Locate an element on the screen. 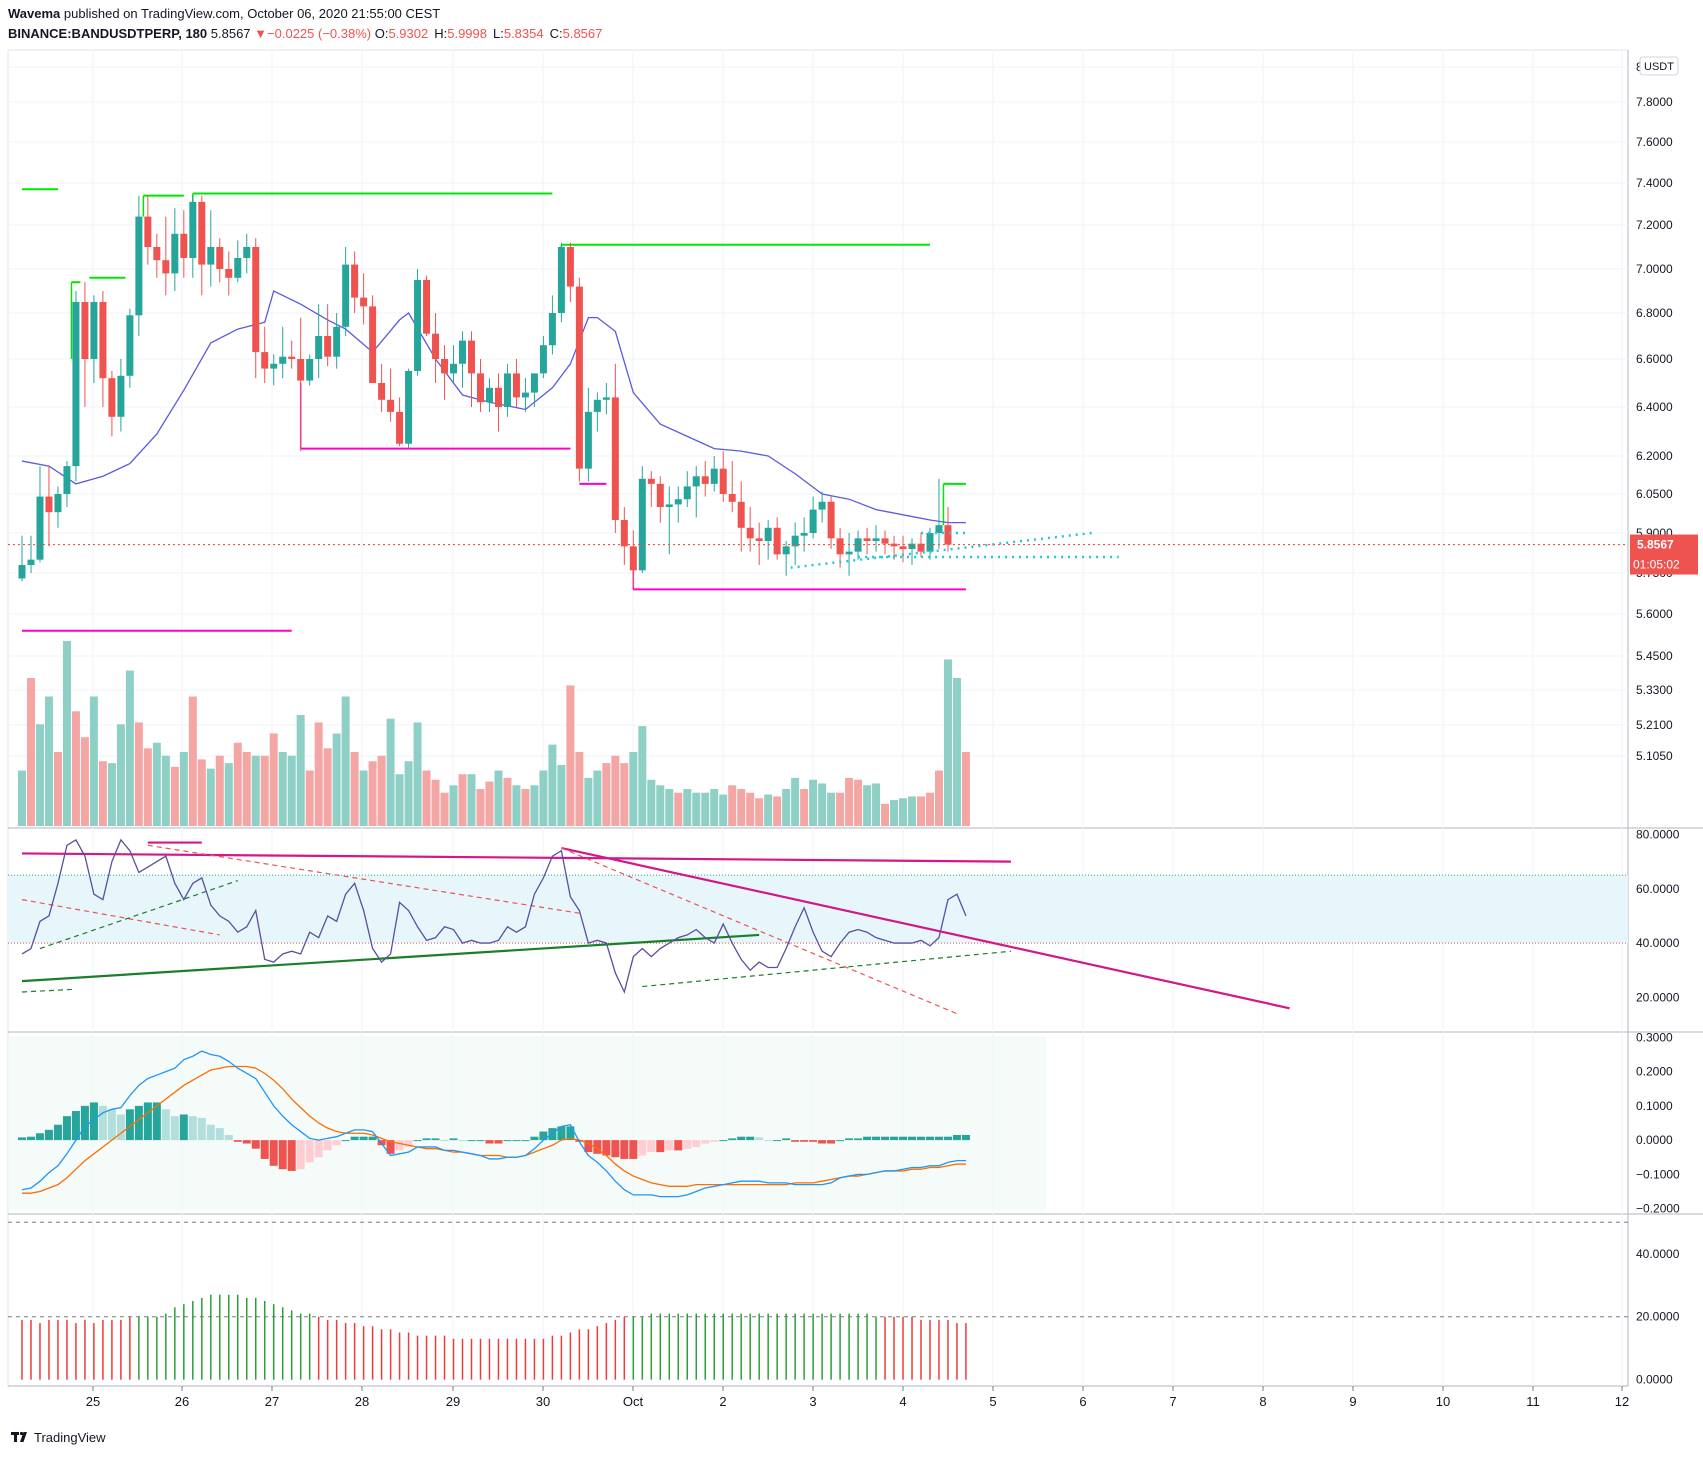  candle-series is located at coordinates (485, 391).